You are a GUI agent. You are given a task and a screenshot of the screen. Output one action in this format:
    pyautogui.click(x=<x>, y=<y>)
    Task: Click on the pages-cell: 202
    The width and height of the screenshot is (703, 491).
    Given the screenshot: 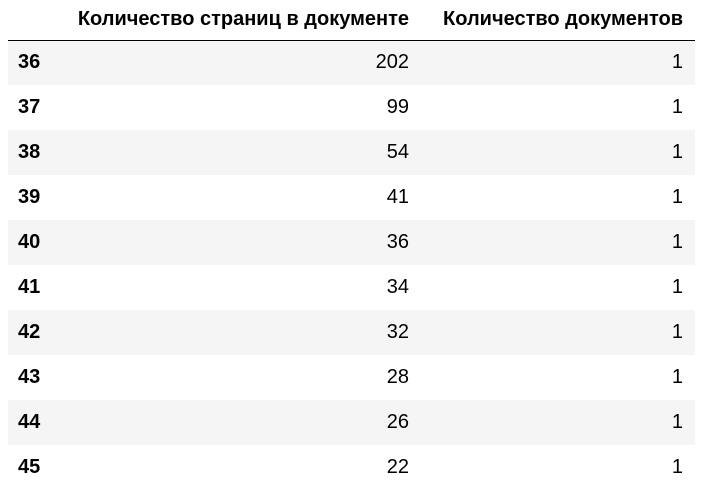 What is the action you would take?
    pyautogui.click(x=392, y=62)
    